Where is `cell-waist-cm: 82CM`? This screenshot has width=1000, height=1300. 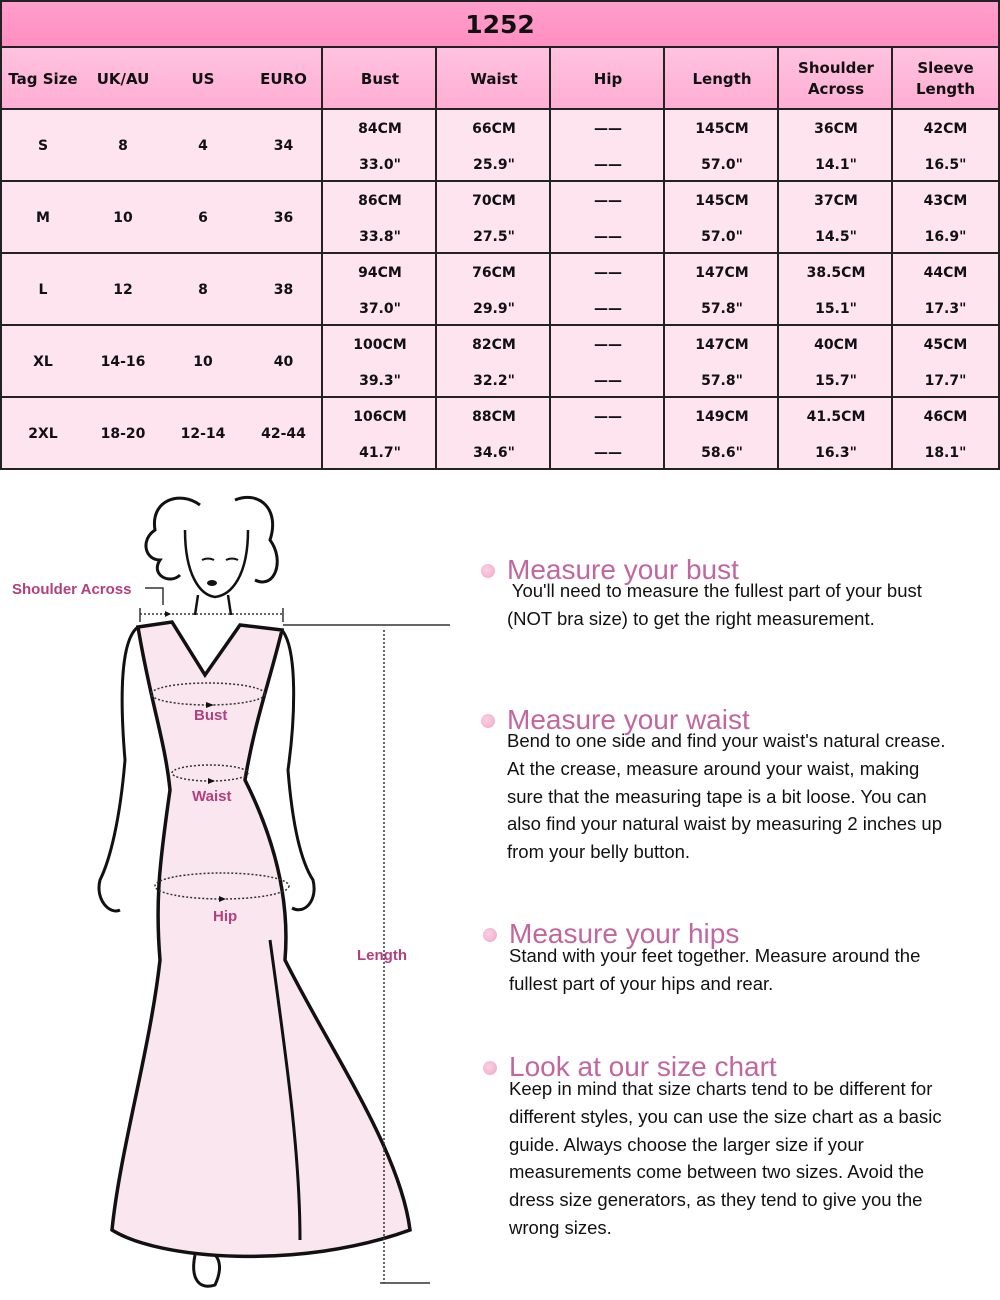 cell-waist-cm: 82CM is located at coordinates (494, 345).